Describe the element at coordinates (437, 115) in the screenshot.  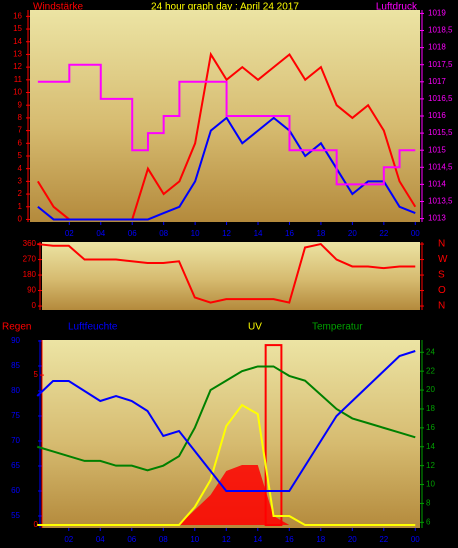
I see `y2-tick-label: 1016` at that location.